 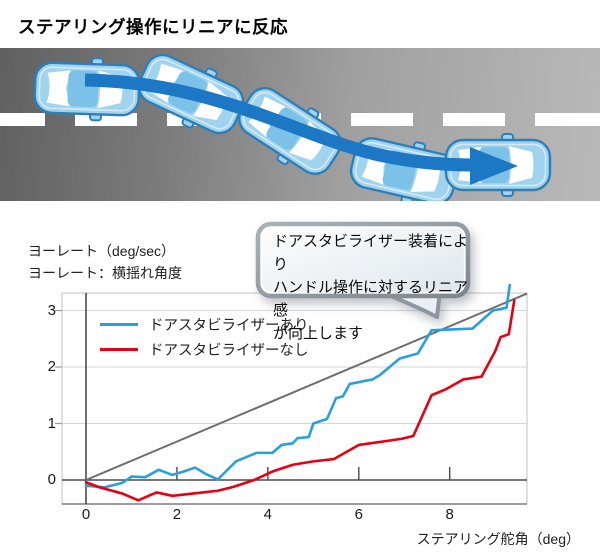 I want to click on callout-text: ドアスタビライザー装着により ハンドル操作に対するリニア感 が向上します, so click(x=373, y=287).